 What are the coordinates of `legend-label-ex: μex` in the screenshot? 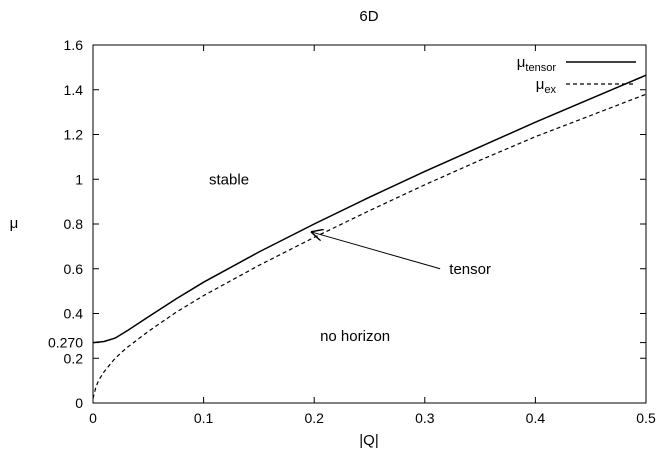 It's located at (546, 86).